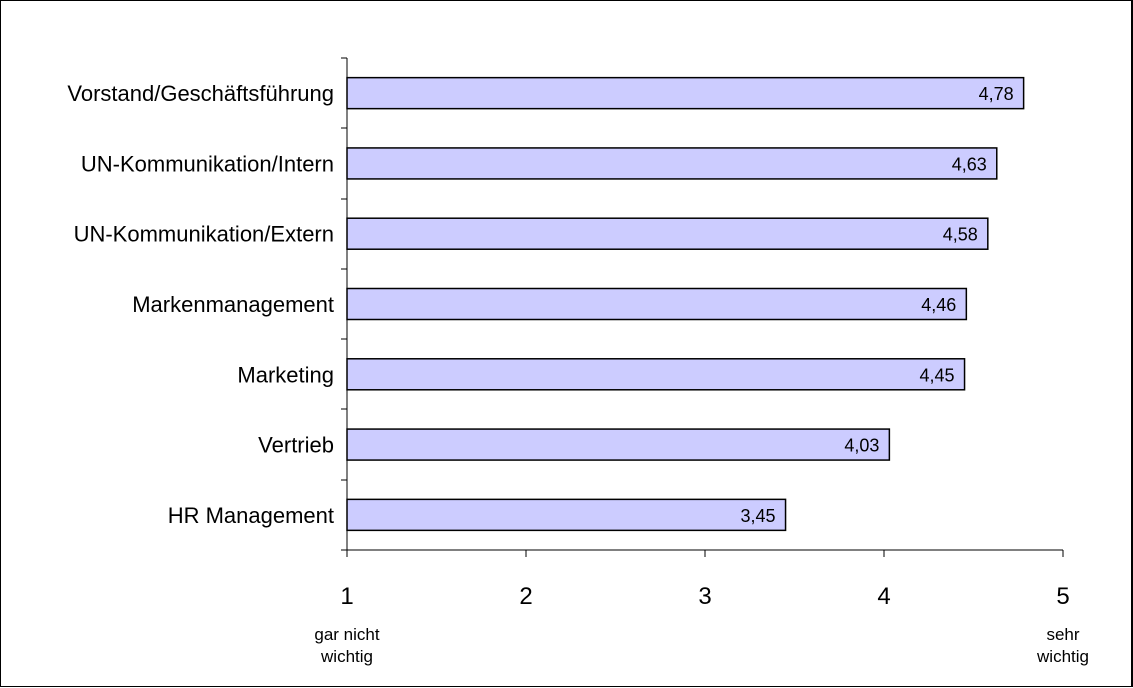 The image size is (1133, 688). I want to click on category-label: Markenmanagement, so click(233, 304).